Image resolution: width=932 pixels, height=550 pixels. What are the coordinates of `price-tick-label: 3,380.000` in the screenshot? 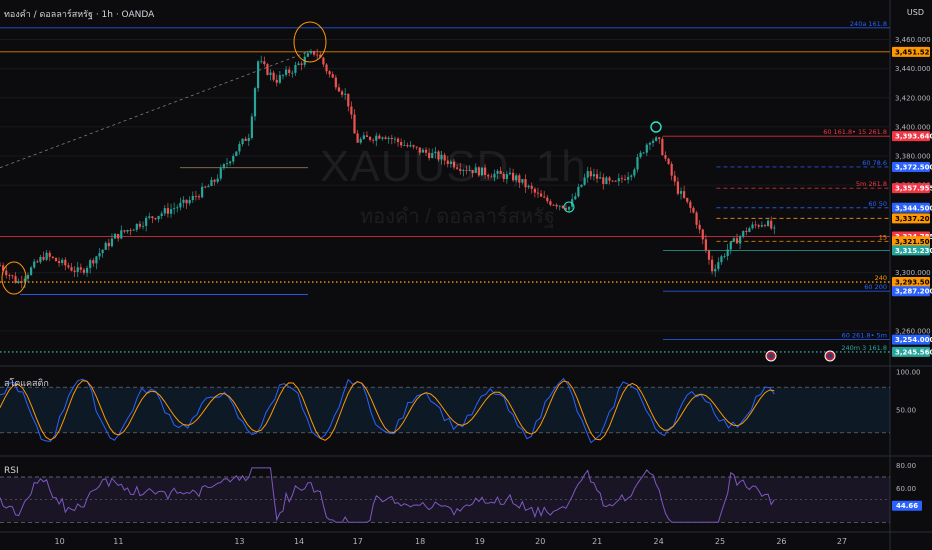 It's located at (913, 157).